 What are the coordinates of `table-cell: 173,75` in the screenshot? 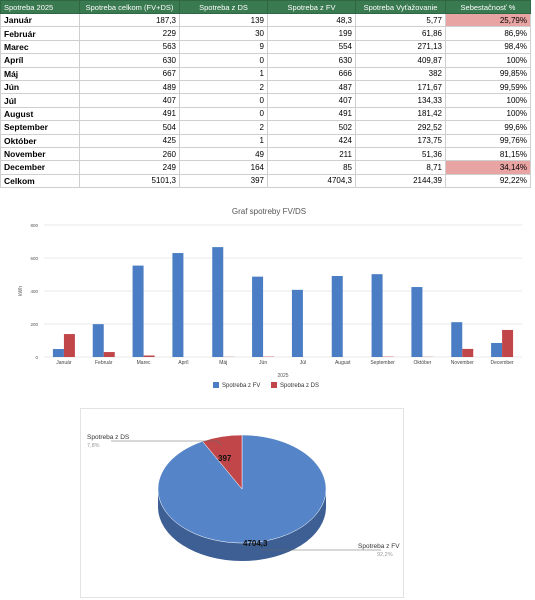 It's located at (400, 140).